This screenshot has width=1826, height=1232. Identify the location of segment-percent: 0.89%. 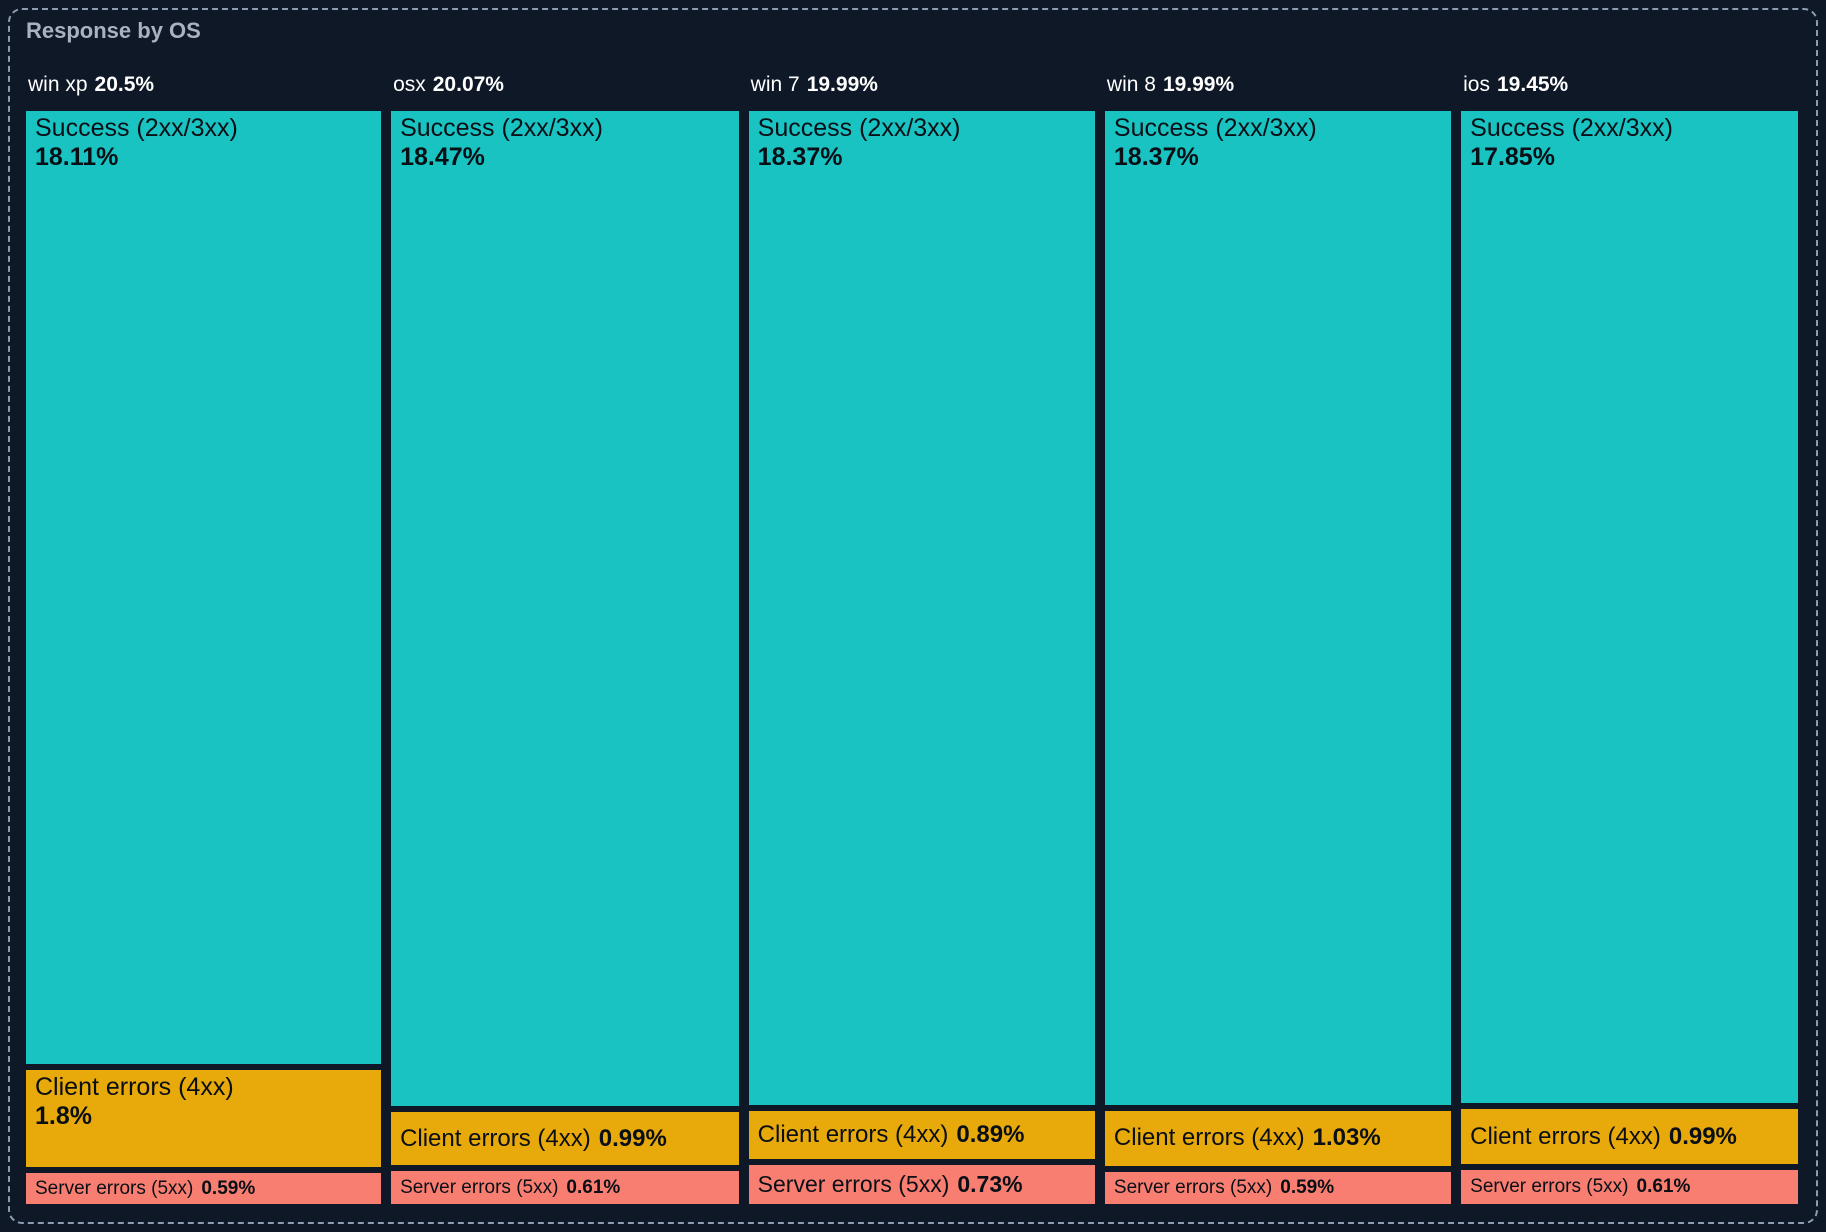
(990, 1134).